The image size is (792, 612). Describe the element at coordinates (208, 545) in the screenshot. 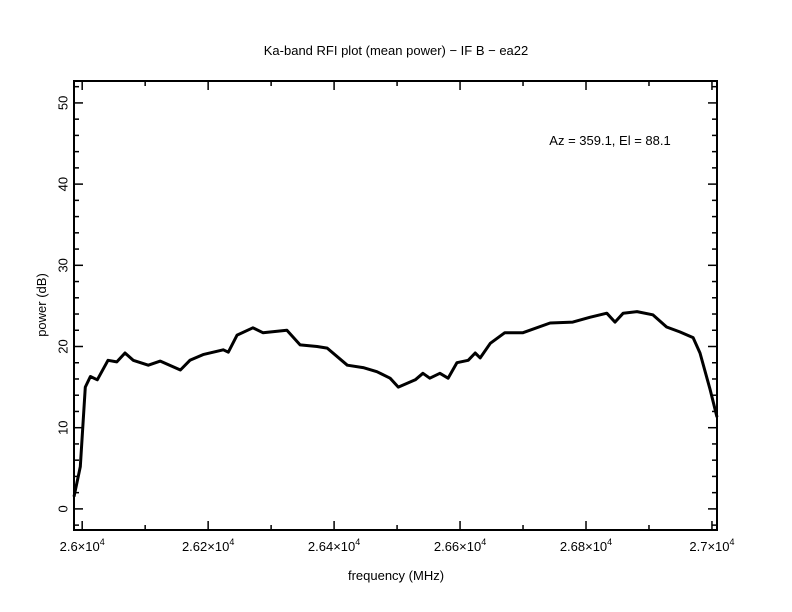

I see `x-tick-label: 2.62×10⁴` at that location.